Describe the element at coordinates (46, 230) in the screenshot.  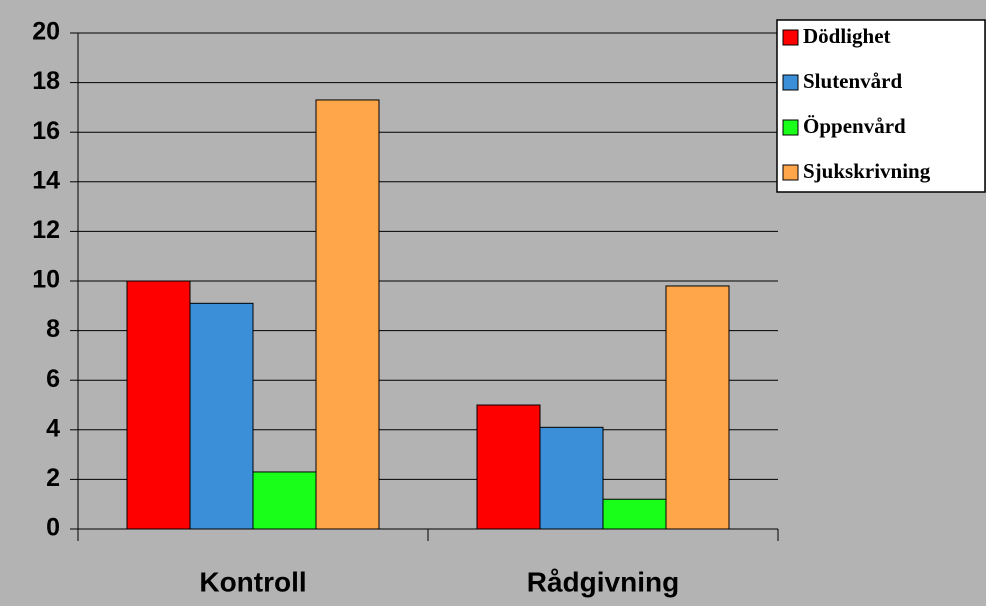
I see `y-tick-label: 12` at that location.